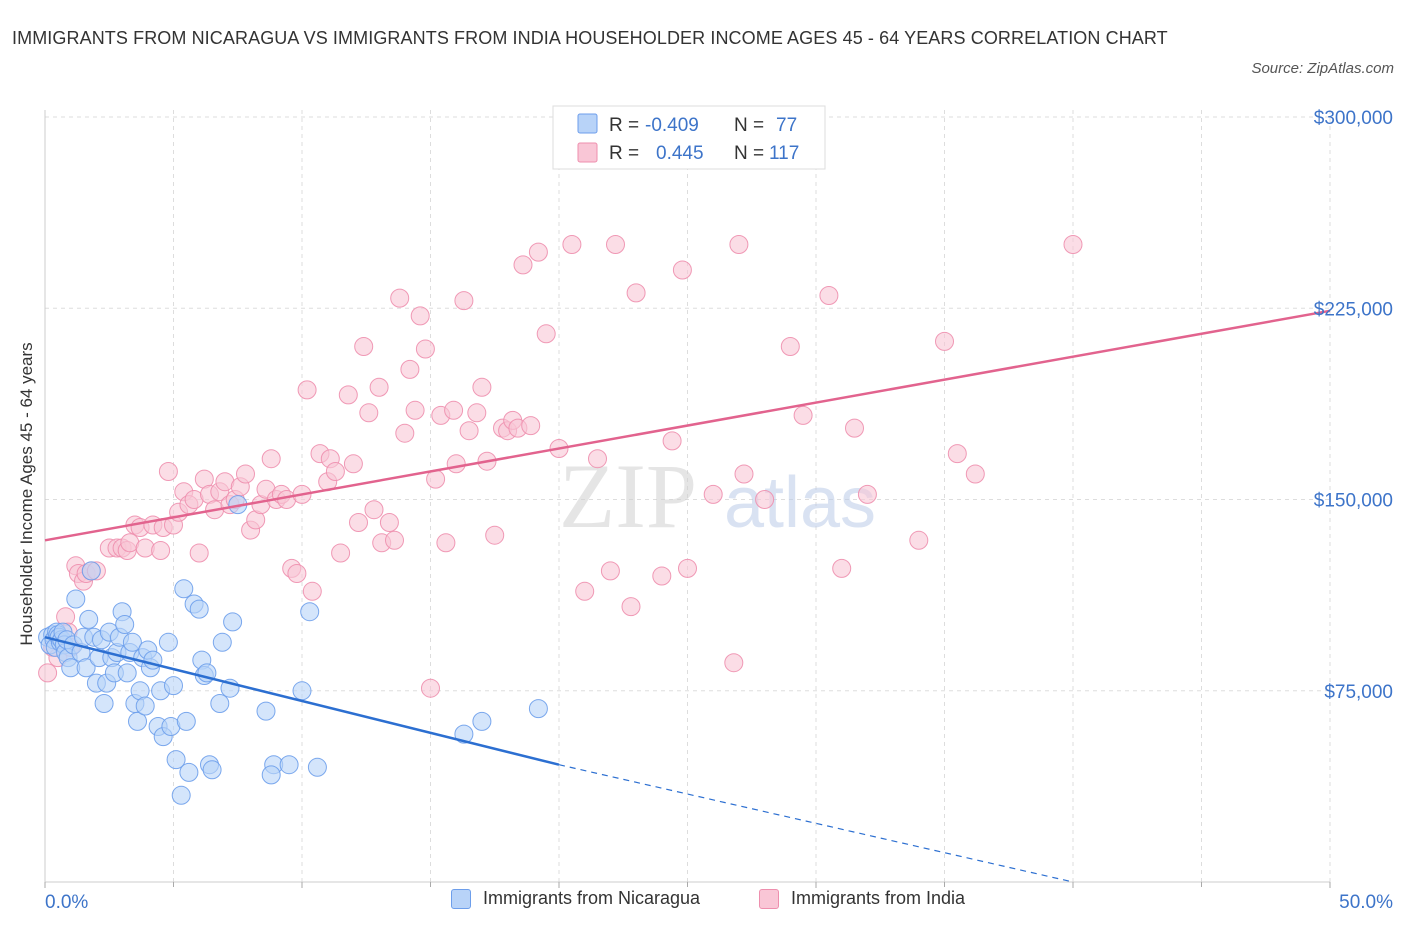 This screenshot has width=1406, height=930. I want to click on legend-label-nicaragua: Immigrants from Nicaragua, so click(592, 898).